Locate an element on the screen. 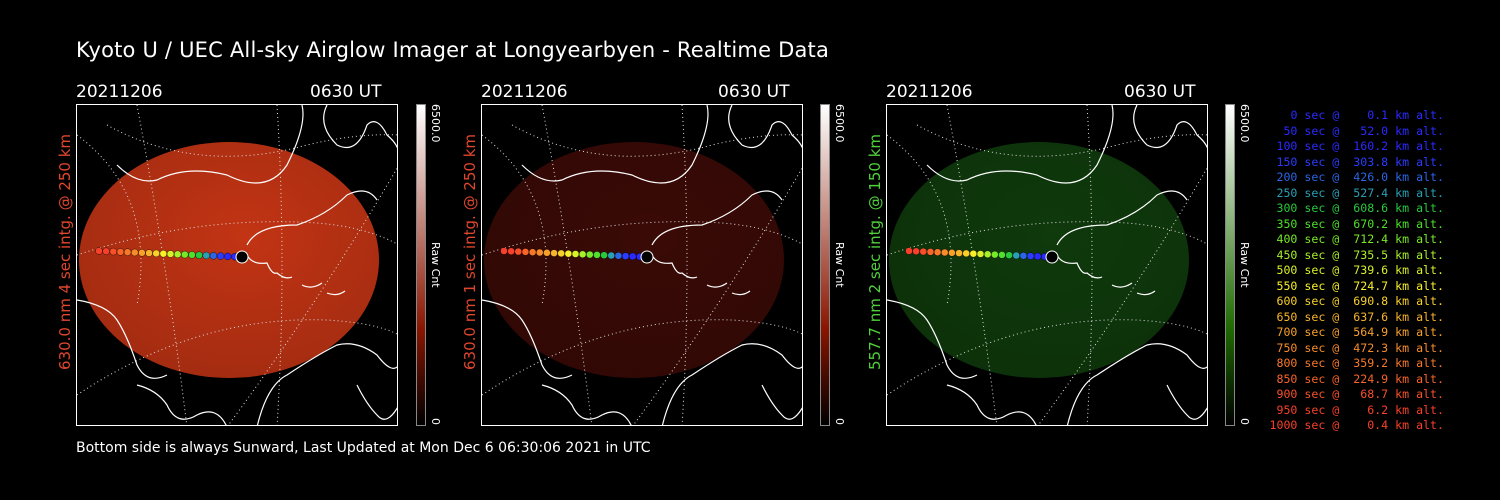  legend-row: 200 sec @ 426.0 km alt. is located at coordinates (1360, 177).